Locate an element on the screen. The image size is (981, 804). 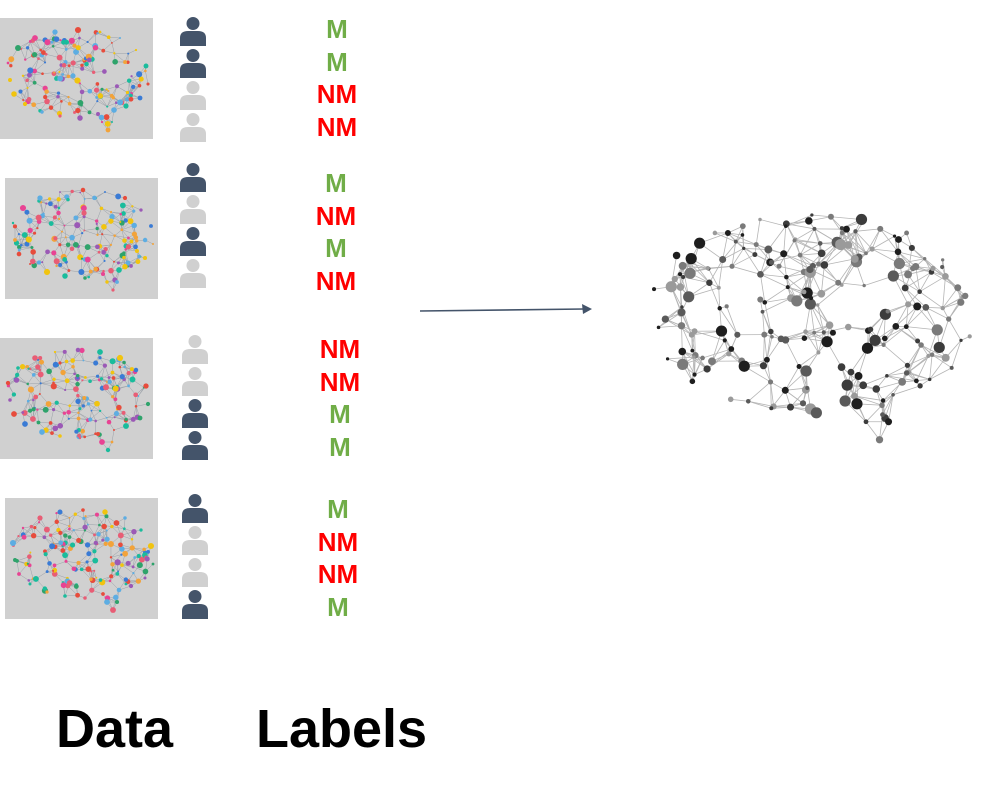
brain-network-icon is located at coordinates (78, 400).